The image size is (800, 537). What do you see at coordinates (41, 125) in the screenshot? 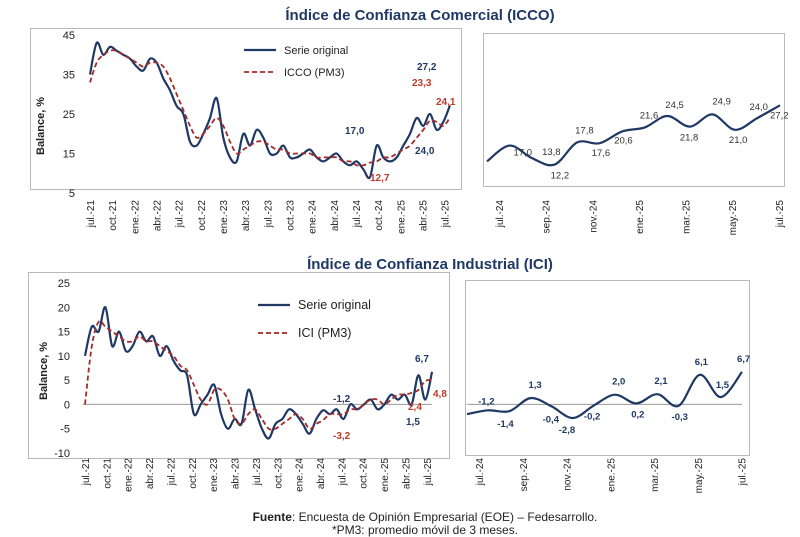
I see `icco-ylabel: Balance, %` at bounding box center [41, 125].